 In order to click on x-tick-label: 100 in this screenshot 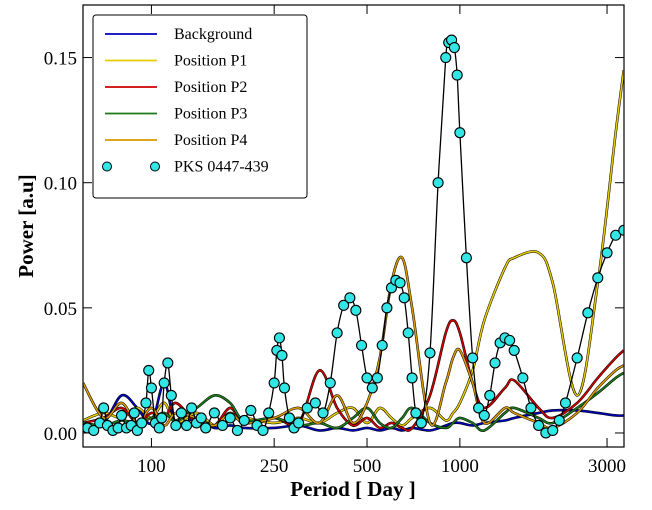, I will do `click(151, 466)`.